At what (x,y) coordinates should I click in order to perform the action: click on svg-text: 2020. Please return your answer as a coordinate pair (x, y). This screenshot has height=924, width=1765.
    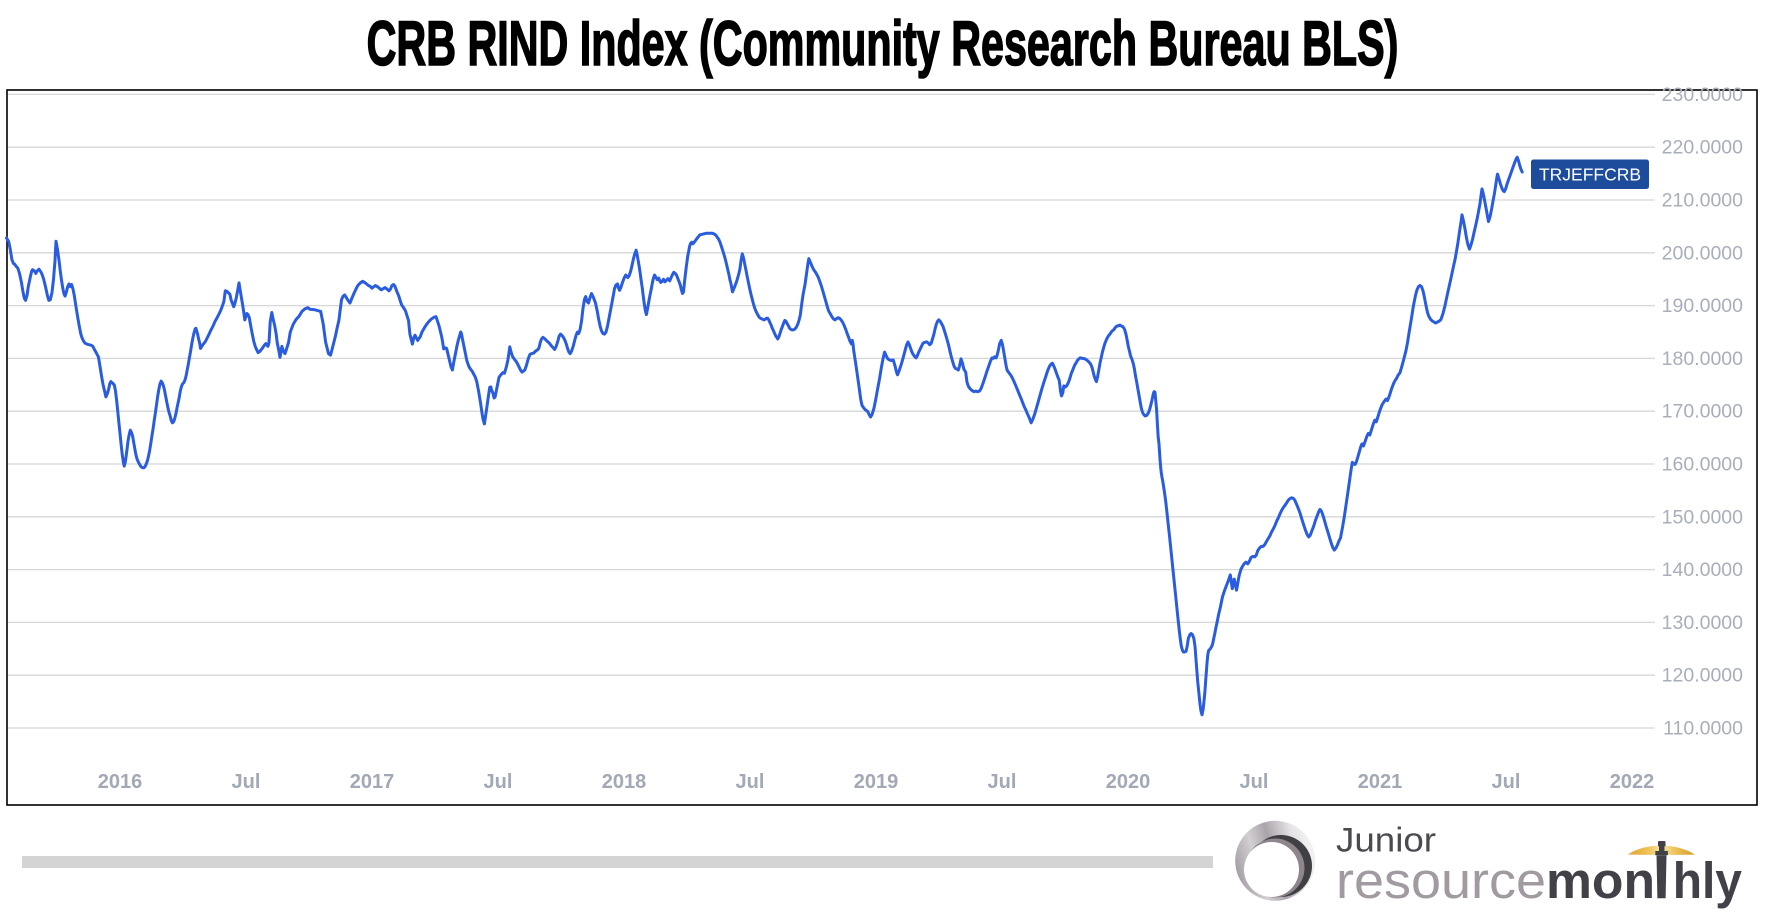
    Looking at the image, I should click on (1128, 782).